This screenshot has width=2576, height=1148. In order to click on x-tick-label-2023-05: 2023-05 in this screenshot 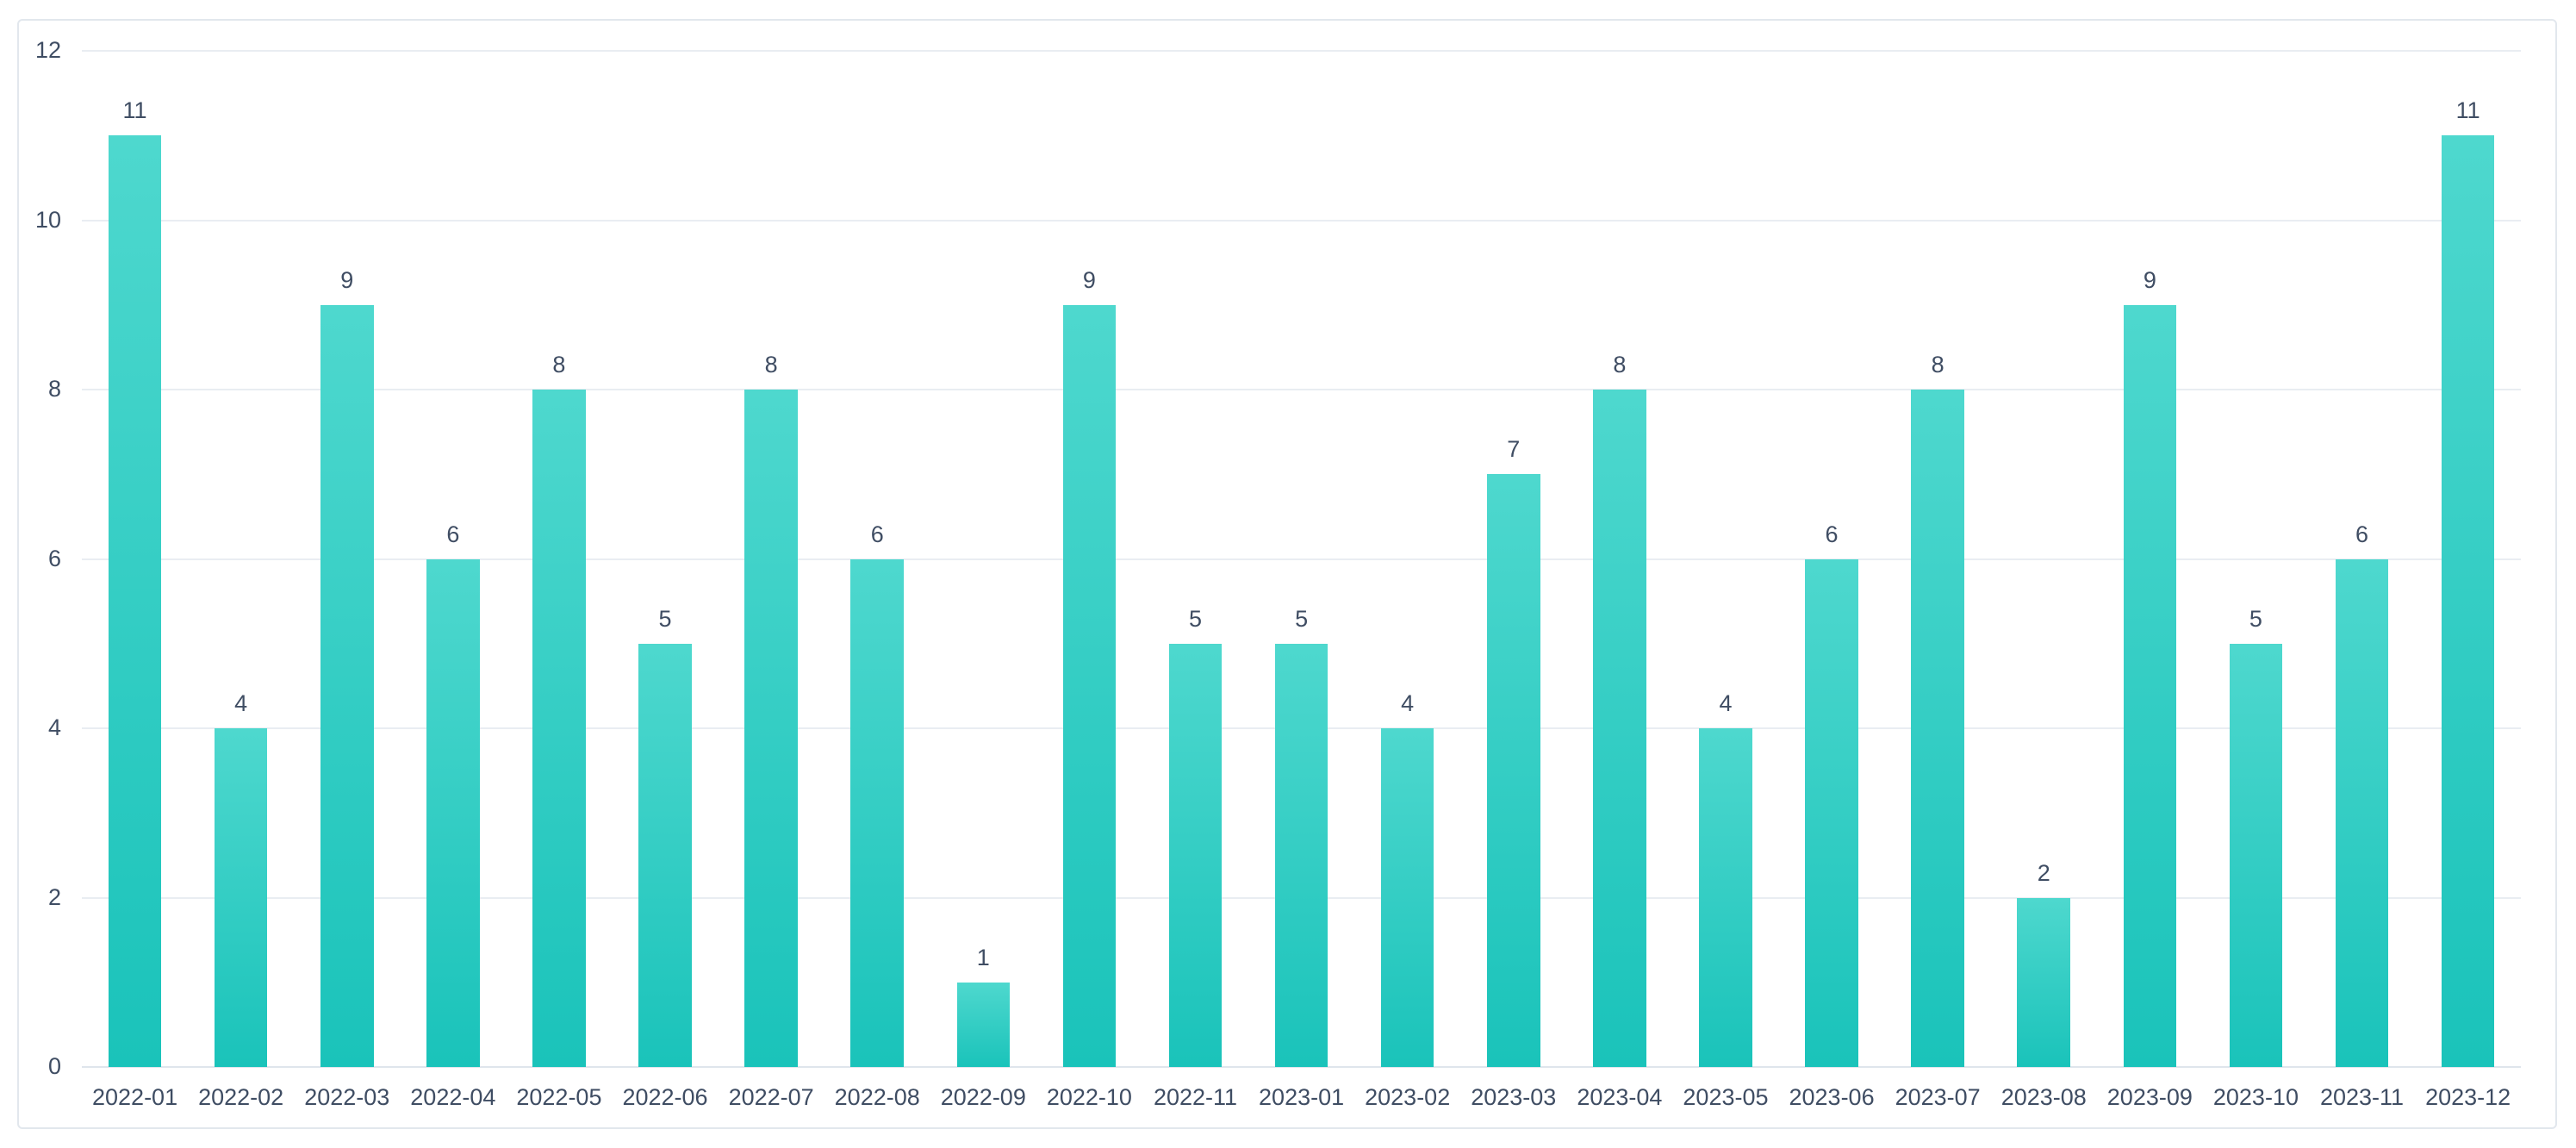, I will do `click(1726, 1097)`.